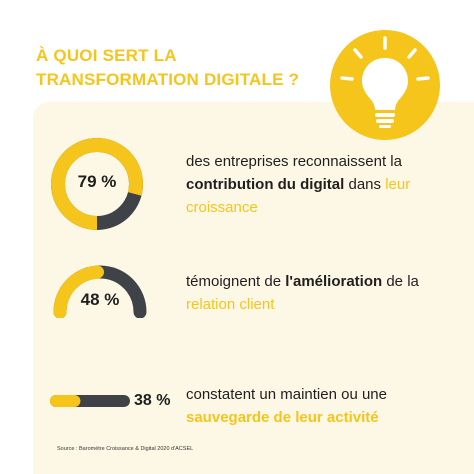 The width and height of the screenshot is (474, 474). What do you see at coordinates (282, 417) in the screenshot?
I see `stat-3-highlight: sauvegarde de leur activité` at bounding box center [282, 417].